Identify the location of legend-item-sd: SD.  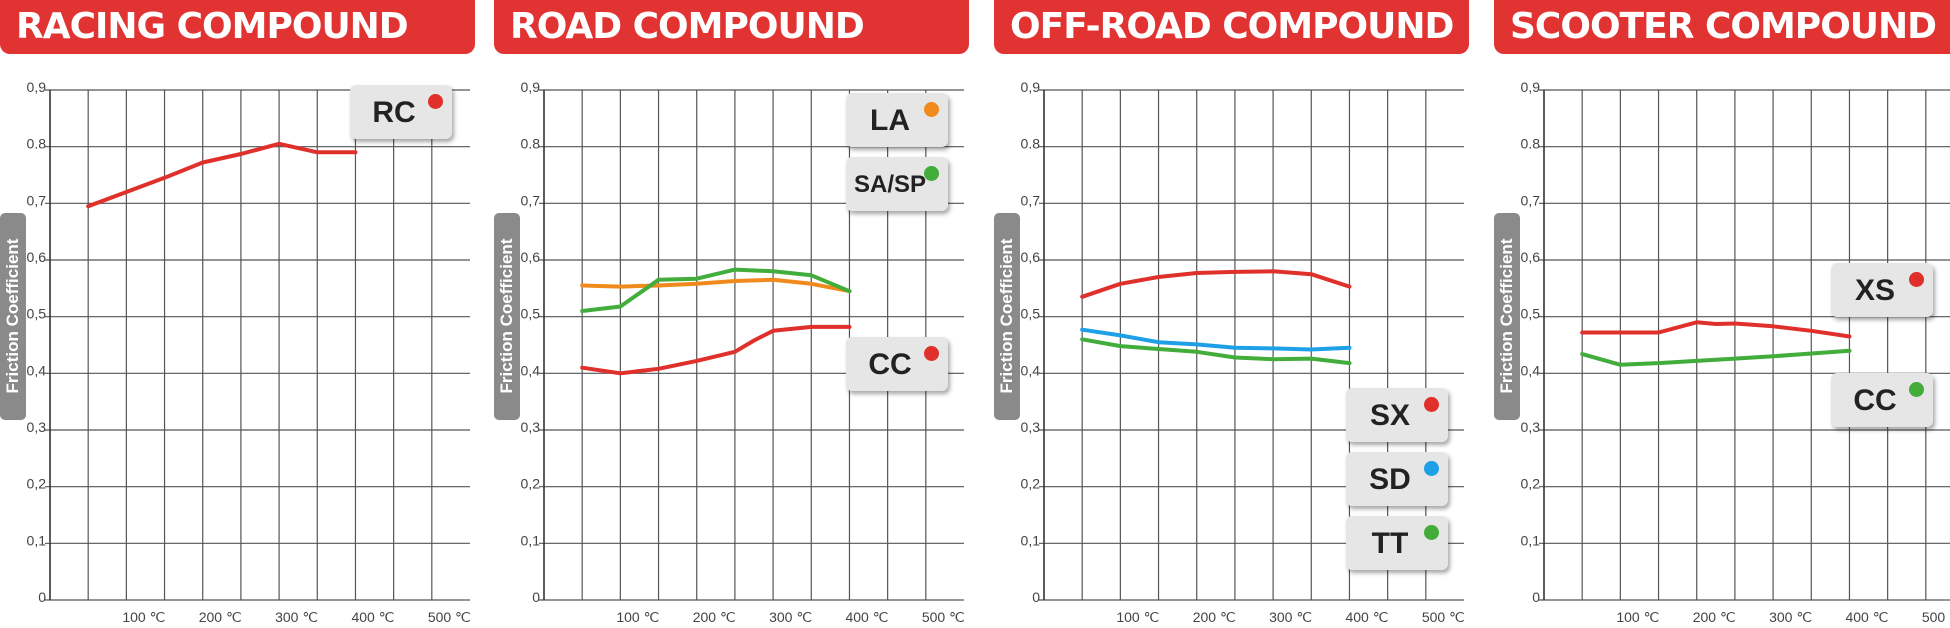
(1397, 479).